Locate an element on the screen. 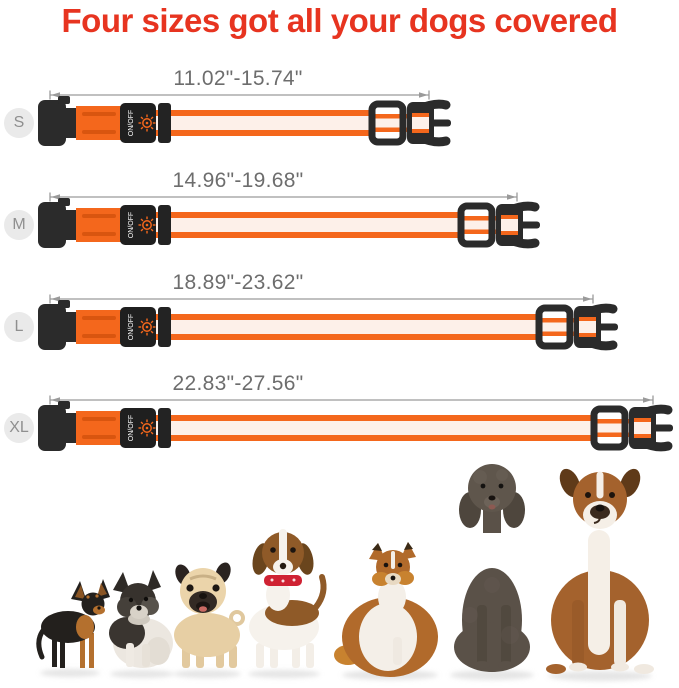 Image resolution: width=679 pixels, height=688 pixels. size-badge-label: M is located at coordinates (19, 224).